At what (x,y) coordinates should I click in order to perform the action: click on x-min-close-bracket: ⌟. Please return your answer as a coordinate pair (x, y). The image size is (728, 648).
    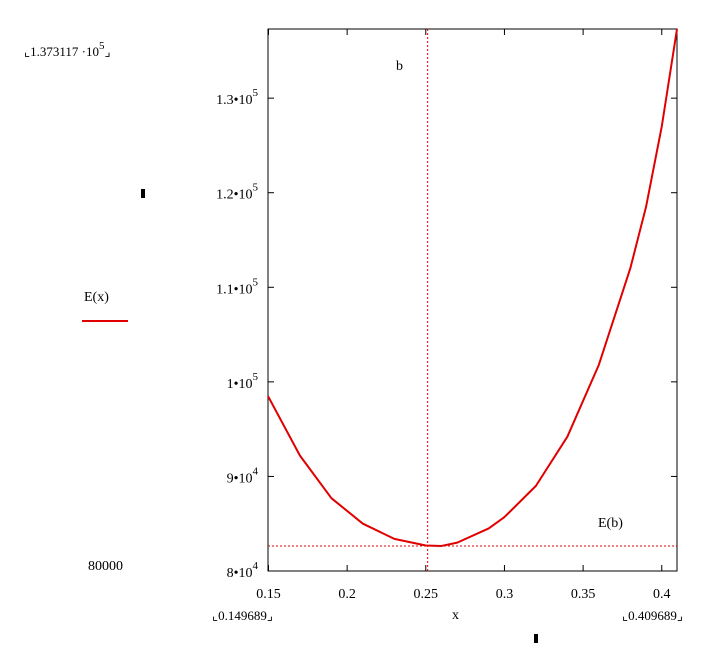
    Looking at the image, I should click on (269, 615).